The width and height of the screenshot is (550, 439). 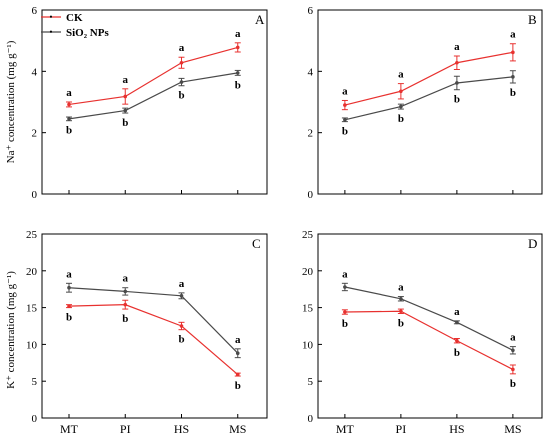 What do you see at coordinates (50, 17) in the screenshot?
I see `legend-ck-marker: •` at bounding box center [50, 17].